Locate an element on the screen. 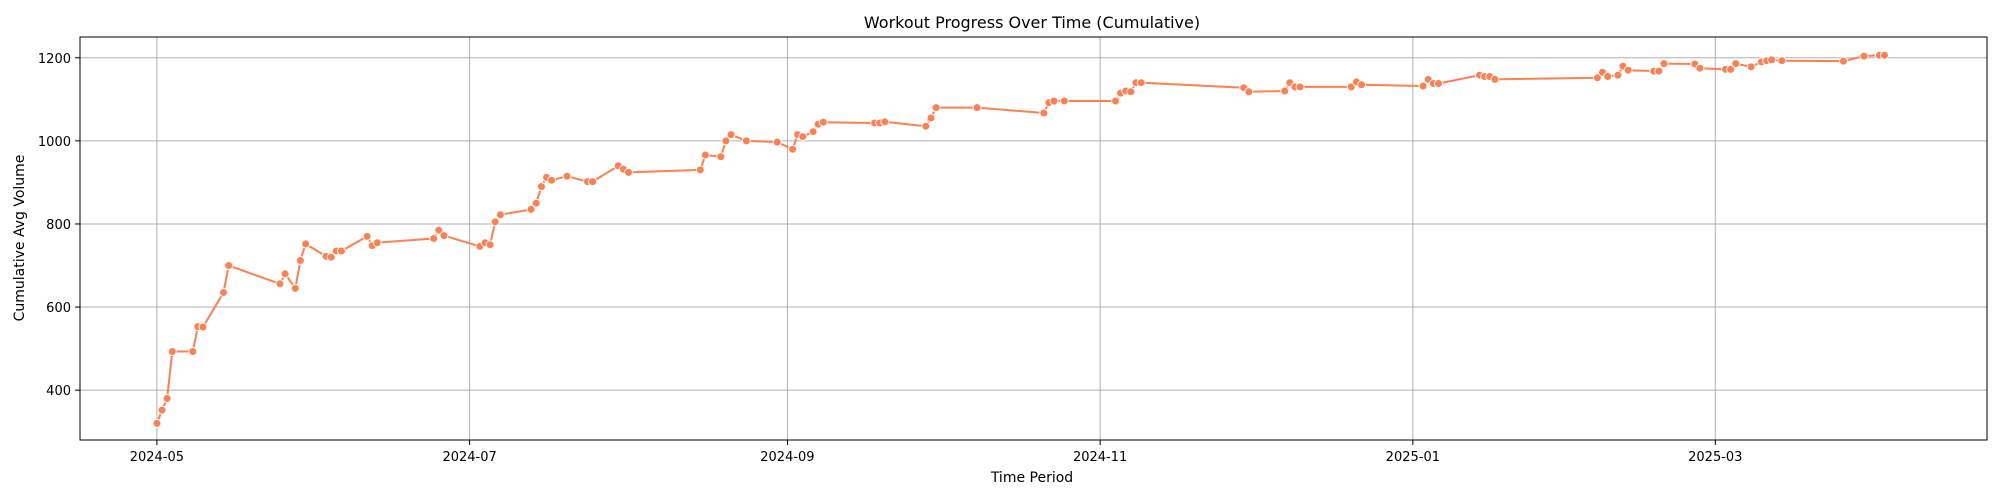 Image resolution: width=2000 pixels, height=500 pixels. x-tick-label: 2025-01 is located at coordinates (1413, 457).